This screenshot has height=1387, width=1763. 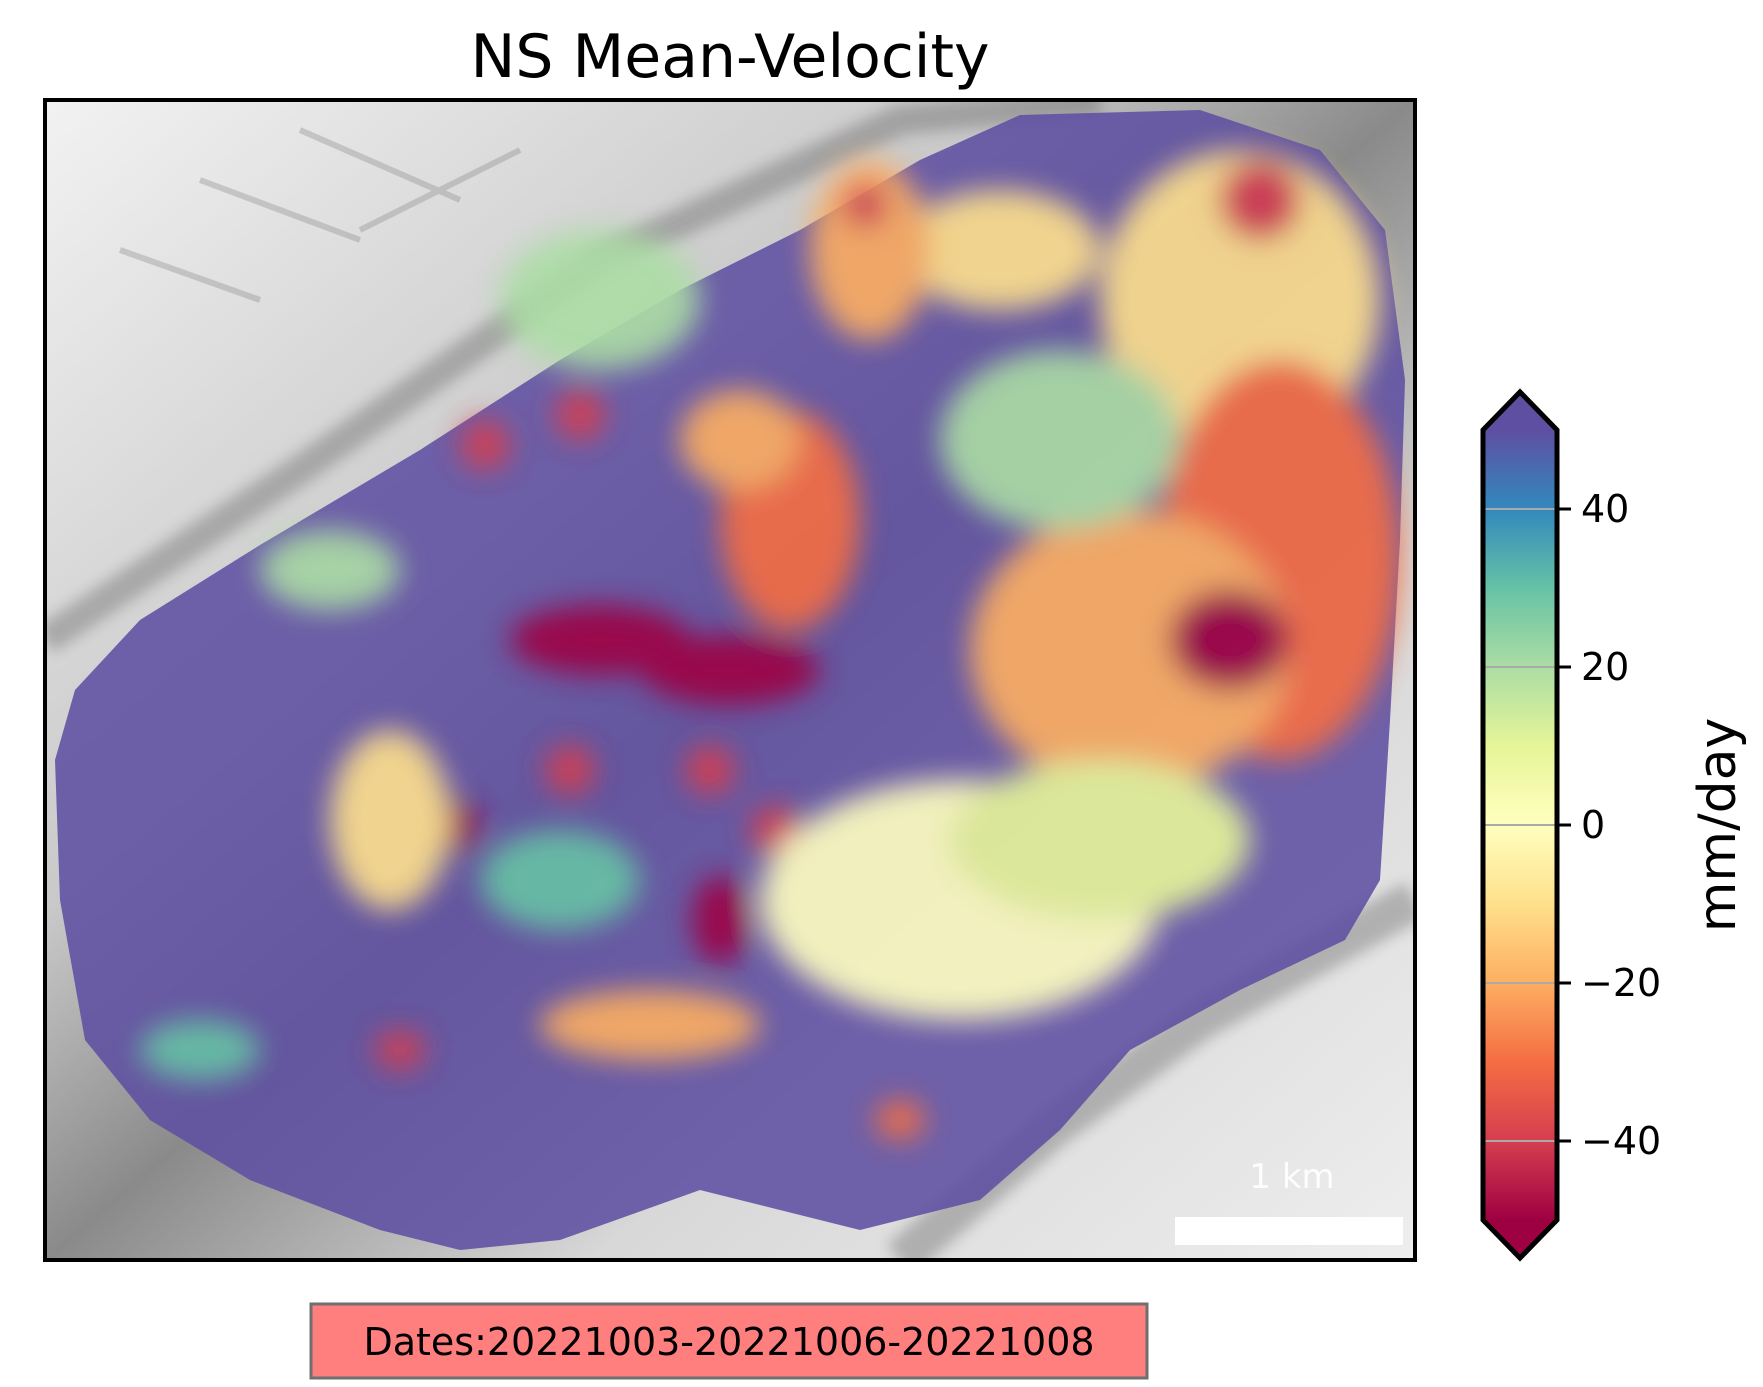 I want to click on colorbar-tick-label: 20, so click(x=1605, y=667).